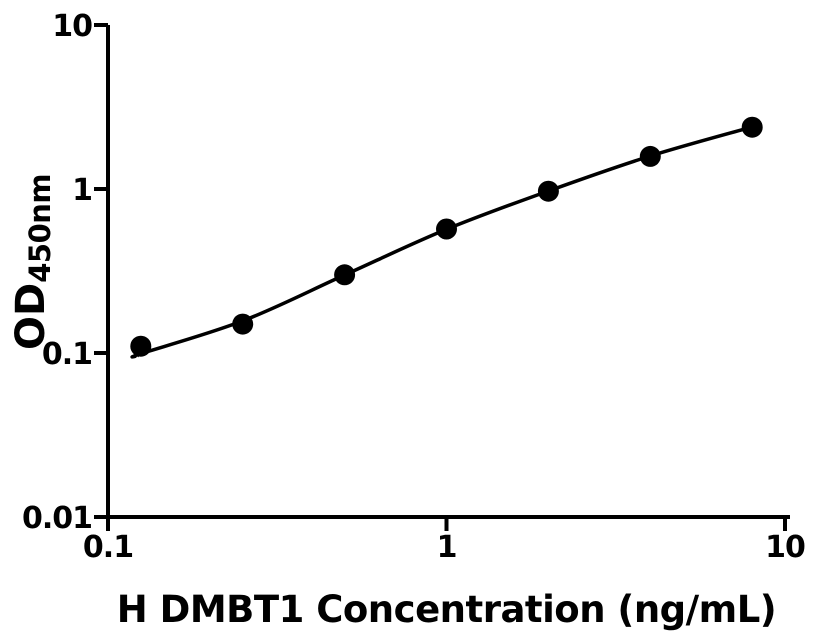  What do you see at coordinates (785, 547) in the screenshot?
I see `x-tick-label: 10` at bounding box center [785, 547].